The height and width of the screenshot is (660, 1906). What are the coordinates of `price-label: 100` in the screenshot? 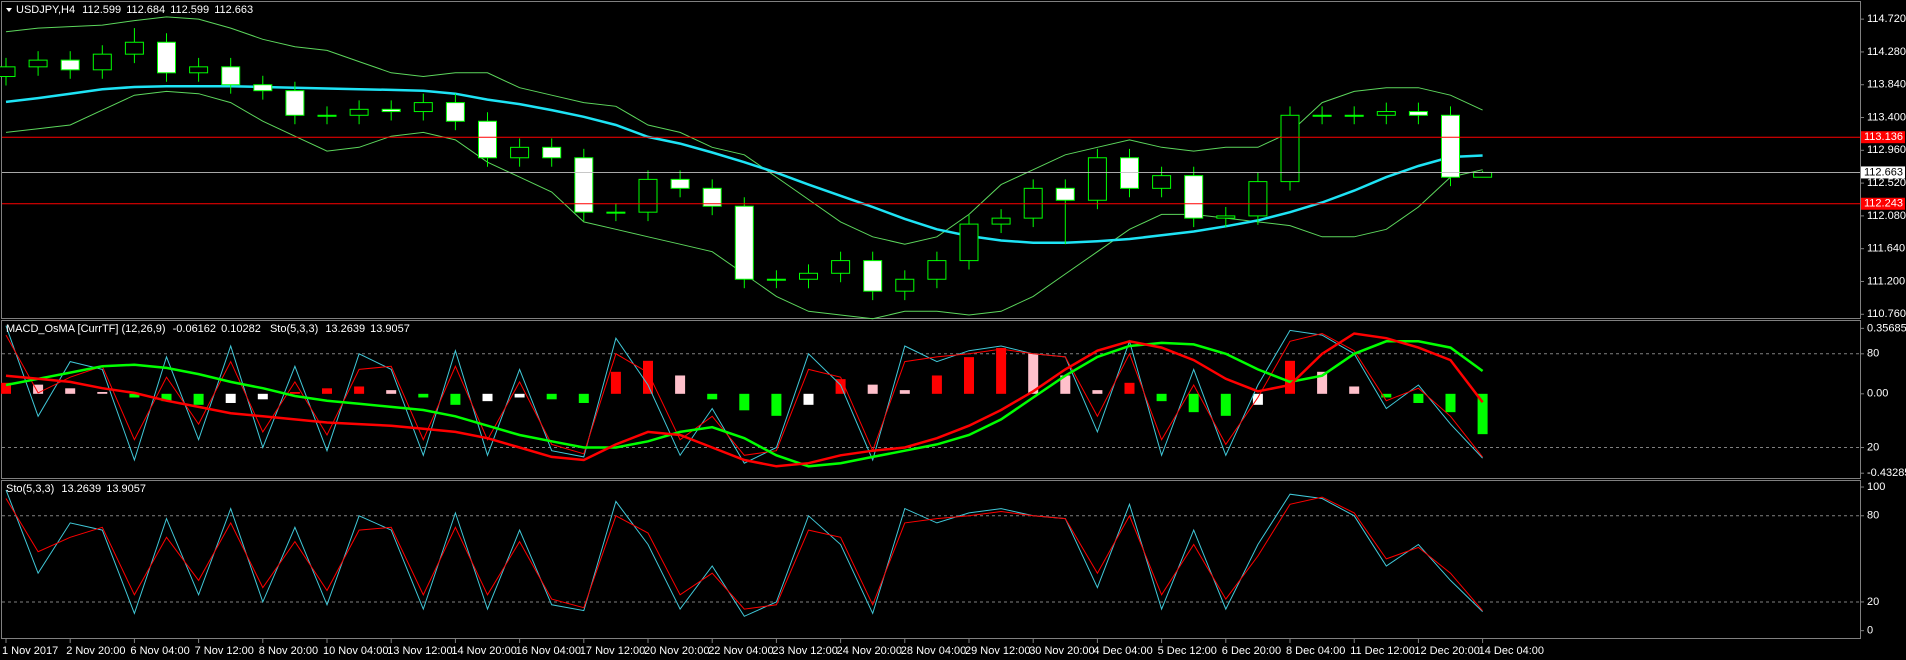 It's located at (1876, 487).